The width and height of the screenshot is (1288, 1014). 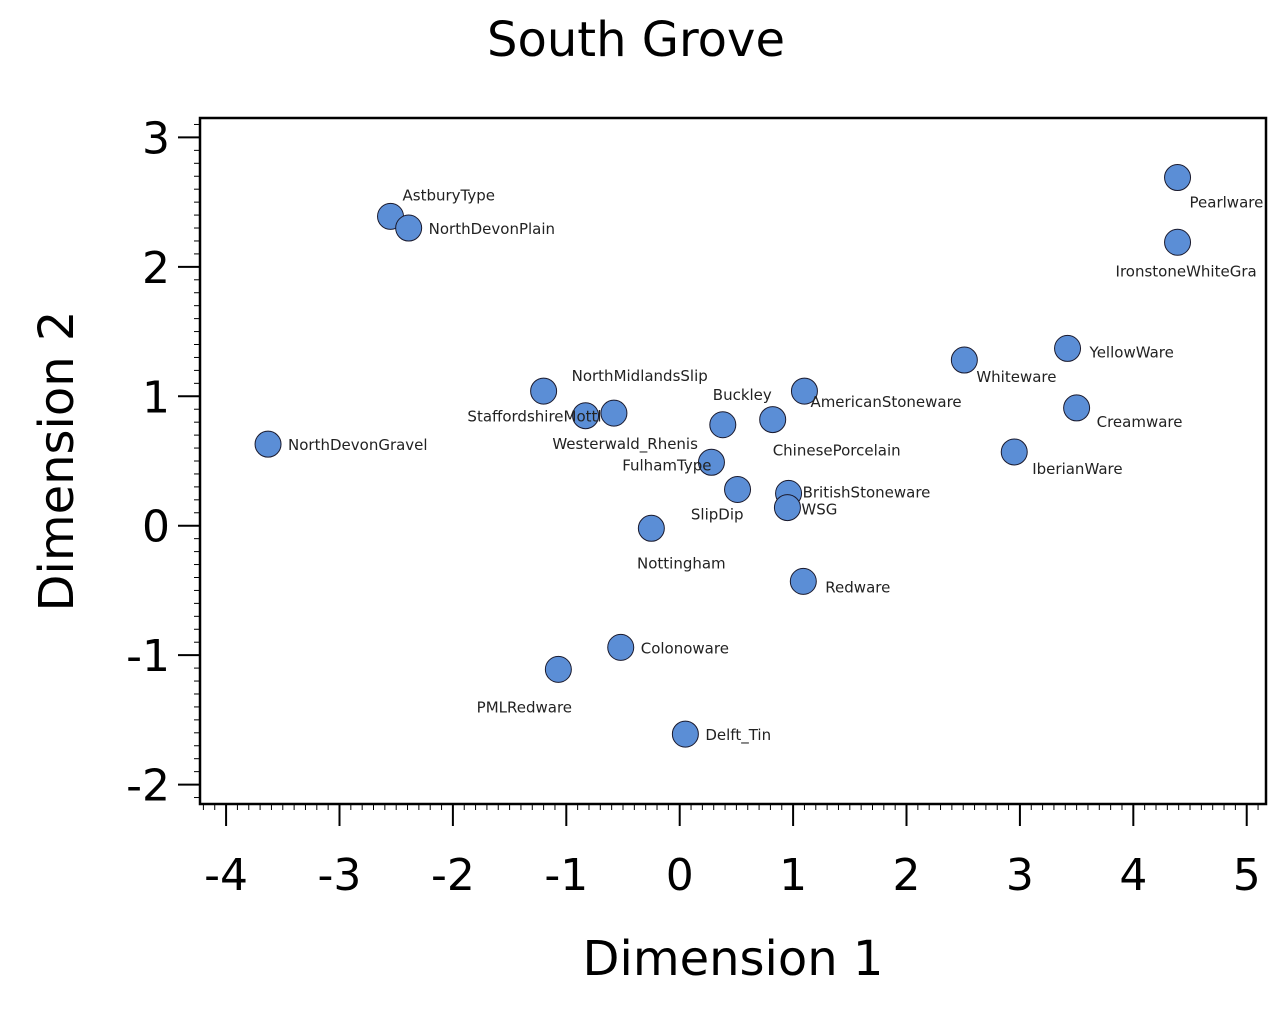 I want to click on x-tick-label: 5, so click(x=1247, y=875).